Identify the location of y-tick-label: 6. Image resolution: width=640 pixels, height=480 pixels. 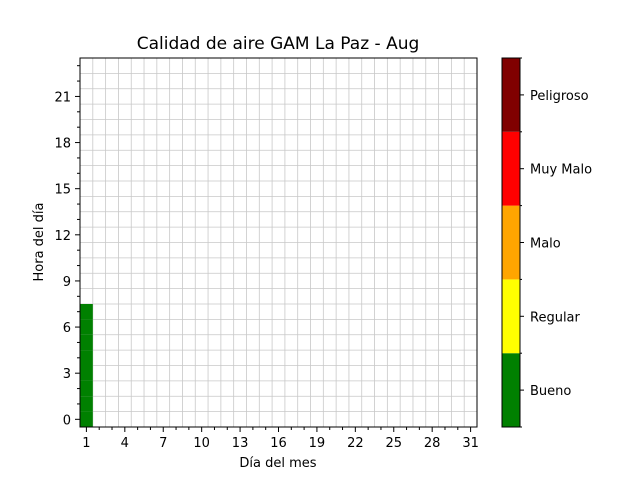
(67, 328).